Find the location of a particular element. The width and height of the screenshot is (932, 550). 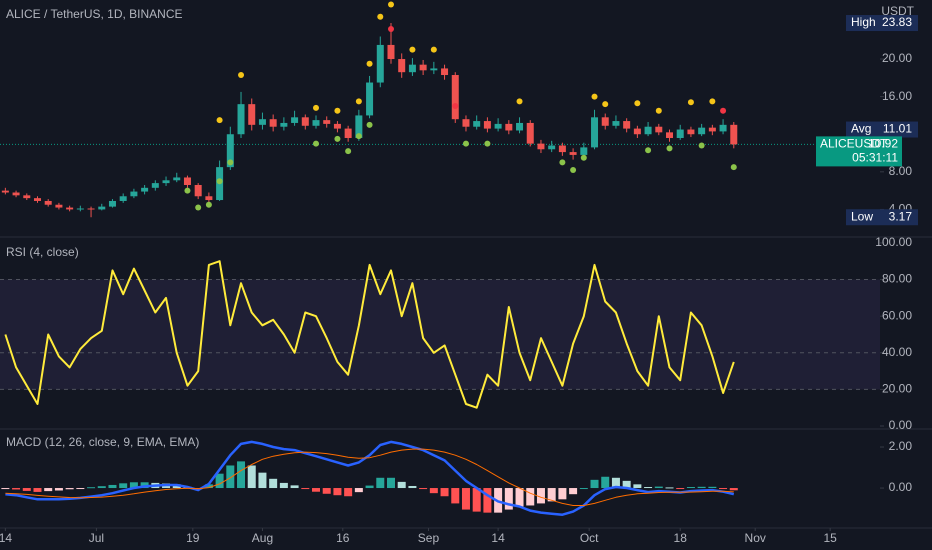

y-tick-label: 8.00 is located at coordinates (901, 171).